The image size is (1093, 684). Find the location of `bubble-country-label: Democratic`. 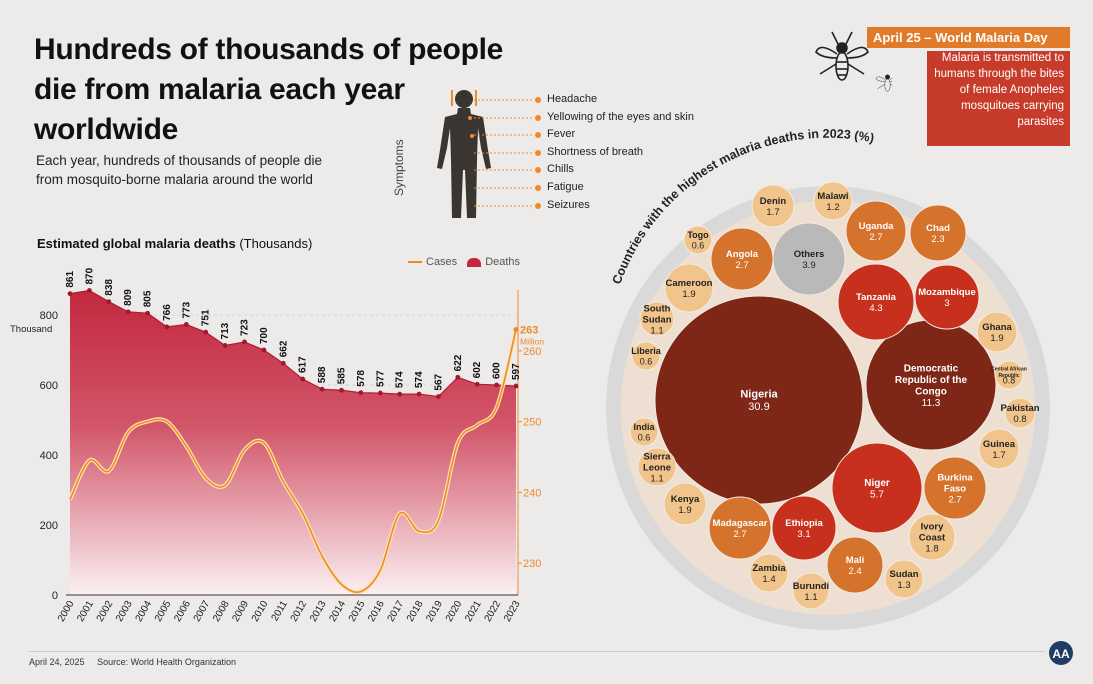

bubble-country-label: Democratic is located at coordinates (931, 368).